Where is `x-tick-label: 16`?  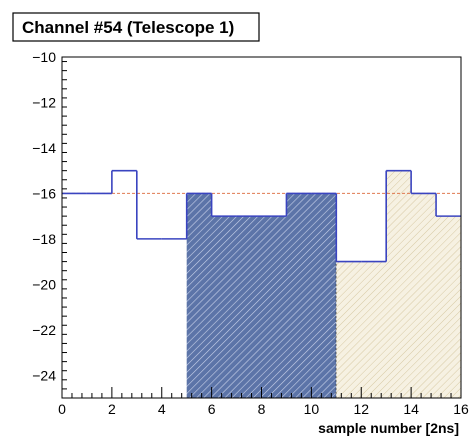 x-tick-label: 16 is located at coordinates (461, 409).